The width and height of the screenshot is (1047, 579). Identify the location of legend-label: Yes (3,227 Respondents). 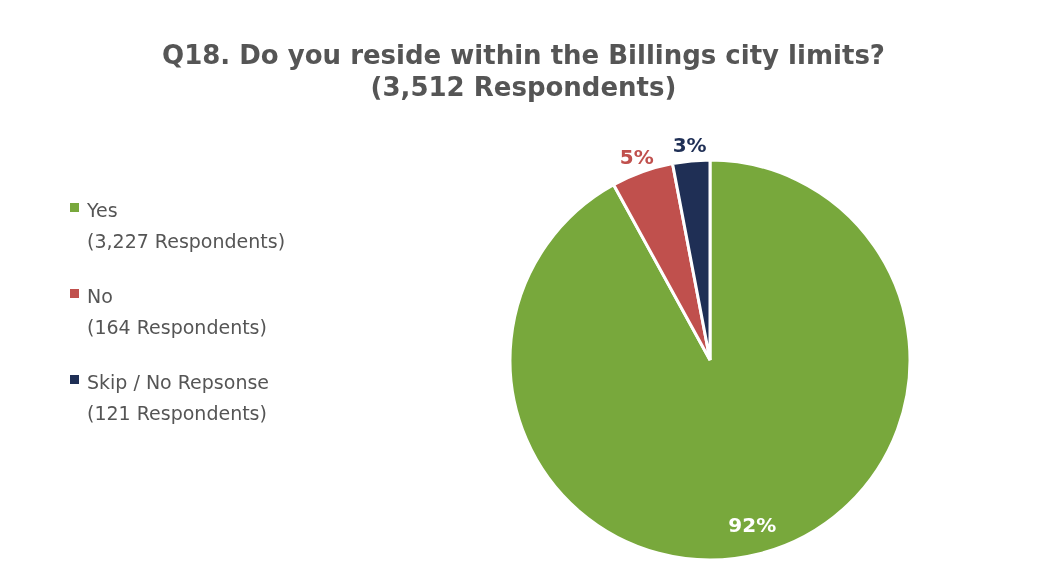
(186, 226).